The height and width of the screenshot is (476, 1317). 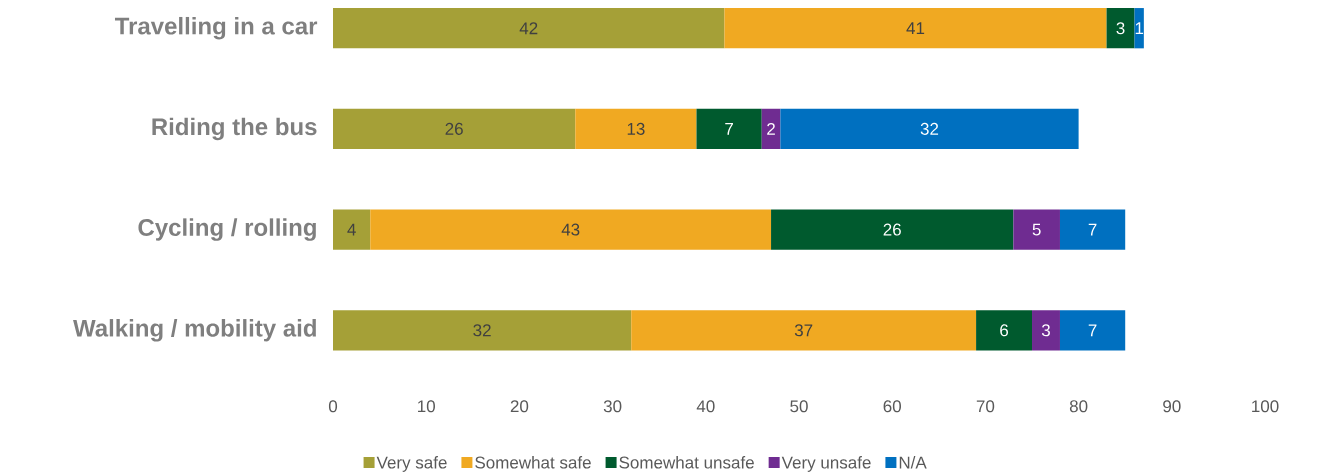 I want to click on y-tick-label: Walking / mobility aid, so click(x=194, y=330).